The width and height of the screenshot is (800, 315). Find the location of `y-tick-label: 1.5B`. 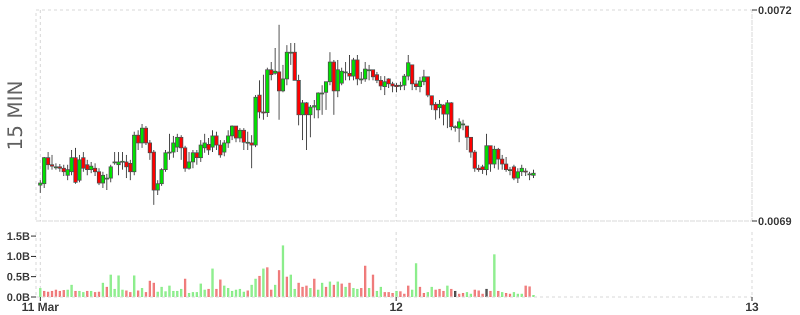

y-tick-label: 1.5B is located at coordinates (18, 236).